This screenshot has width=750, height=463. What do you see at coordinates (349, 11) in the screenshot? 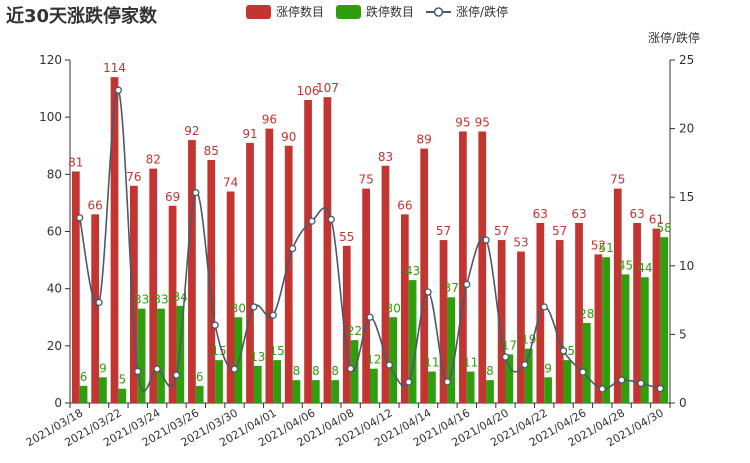
I see `legend-swatch-limit-down` at bounding box center [349, 11].